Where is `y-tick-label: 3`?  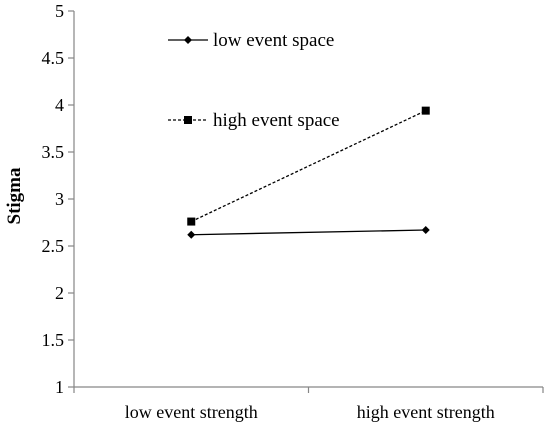
y-tick-label: 3 is located at coordinates (59, 199).